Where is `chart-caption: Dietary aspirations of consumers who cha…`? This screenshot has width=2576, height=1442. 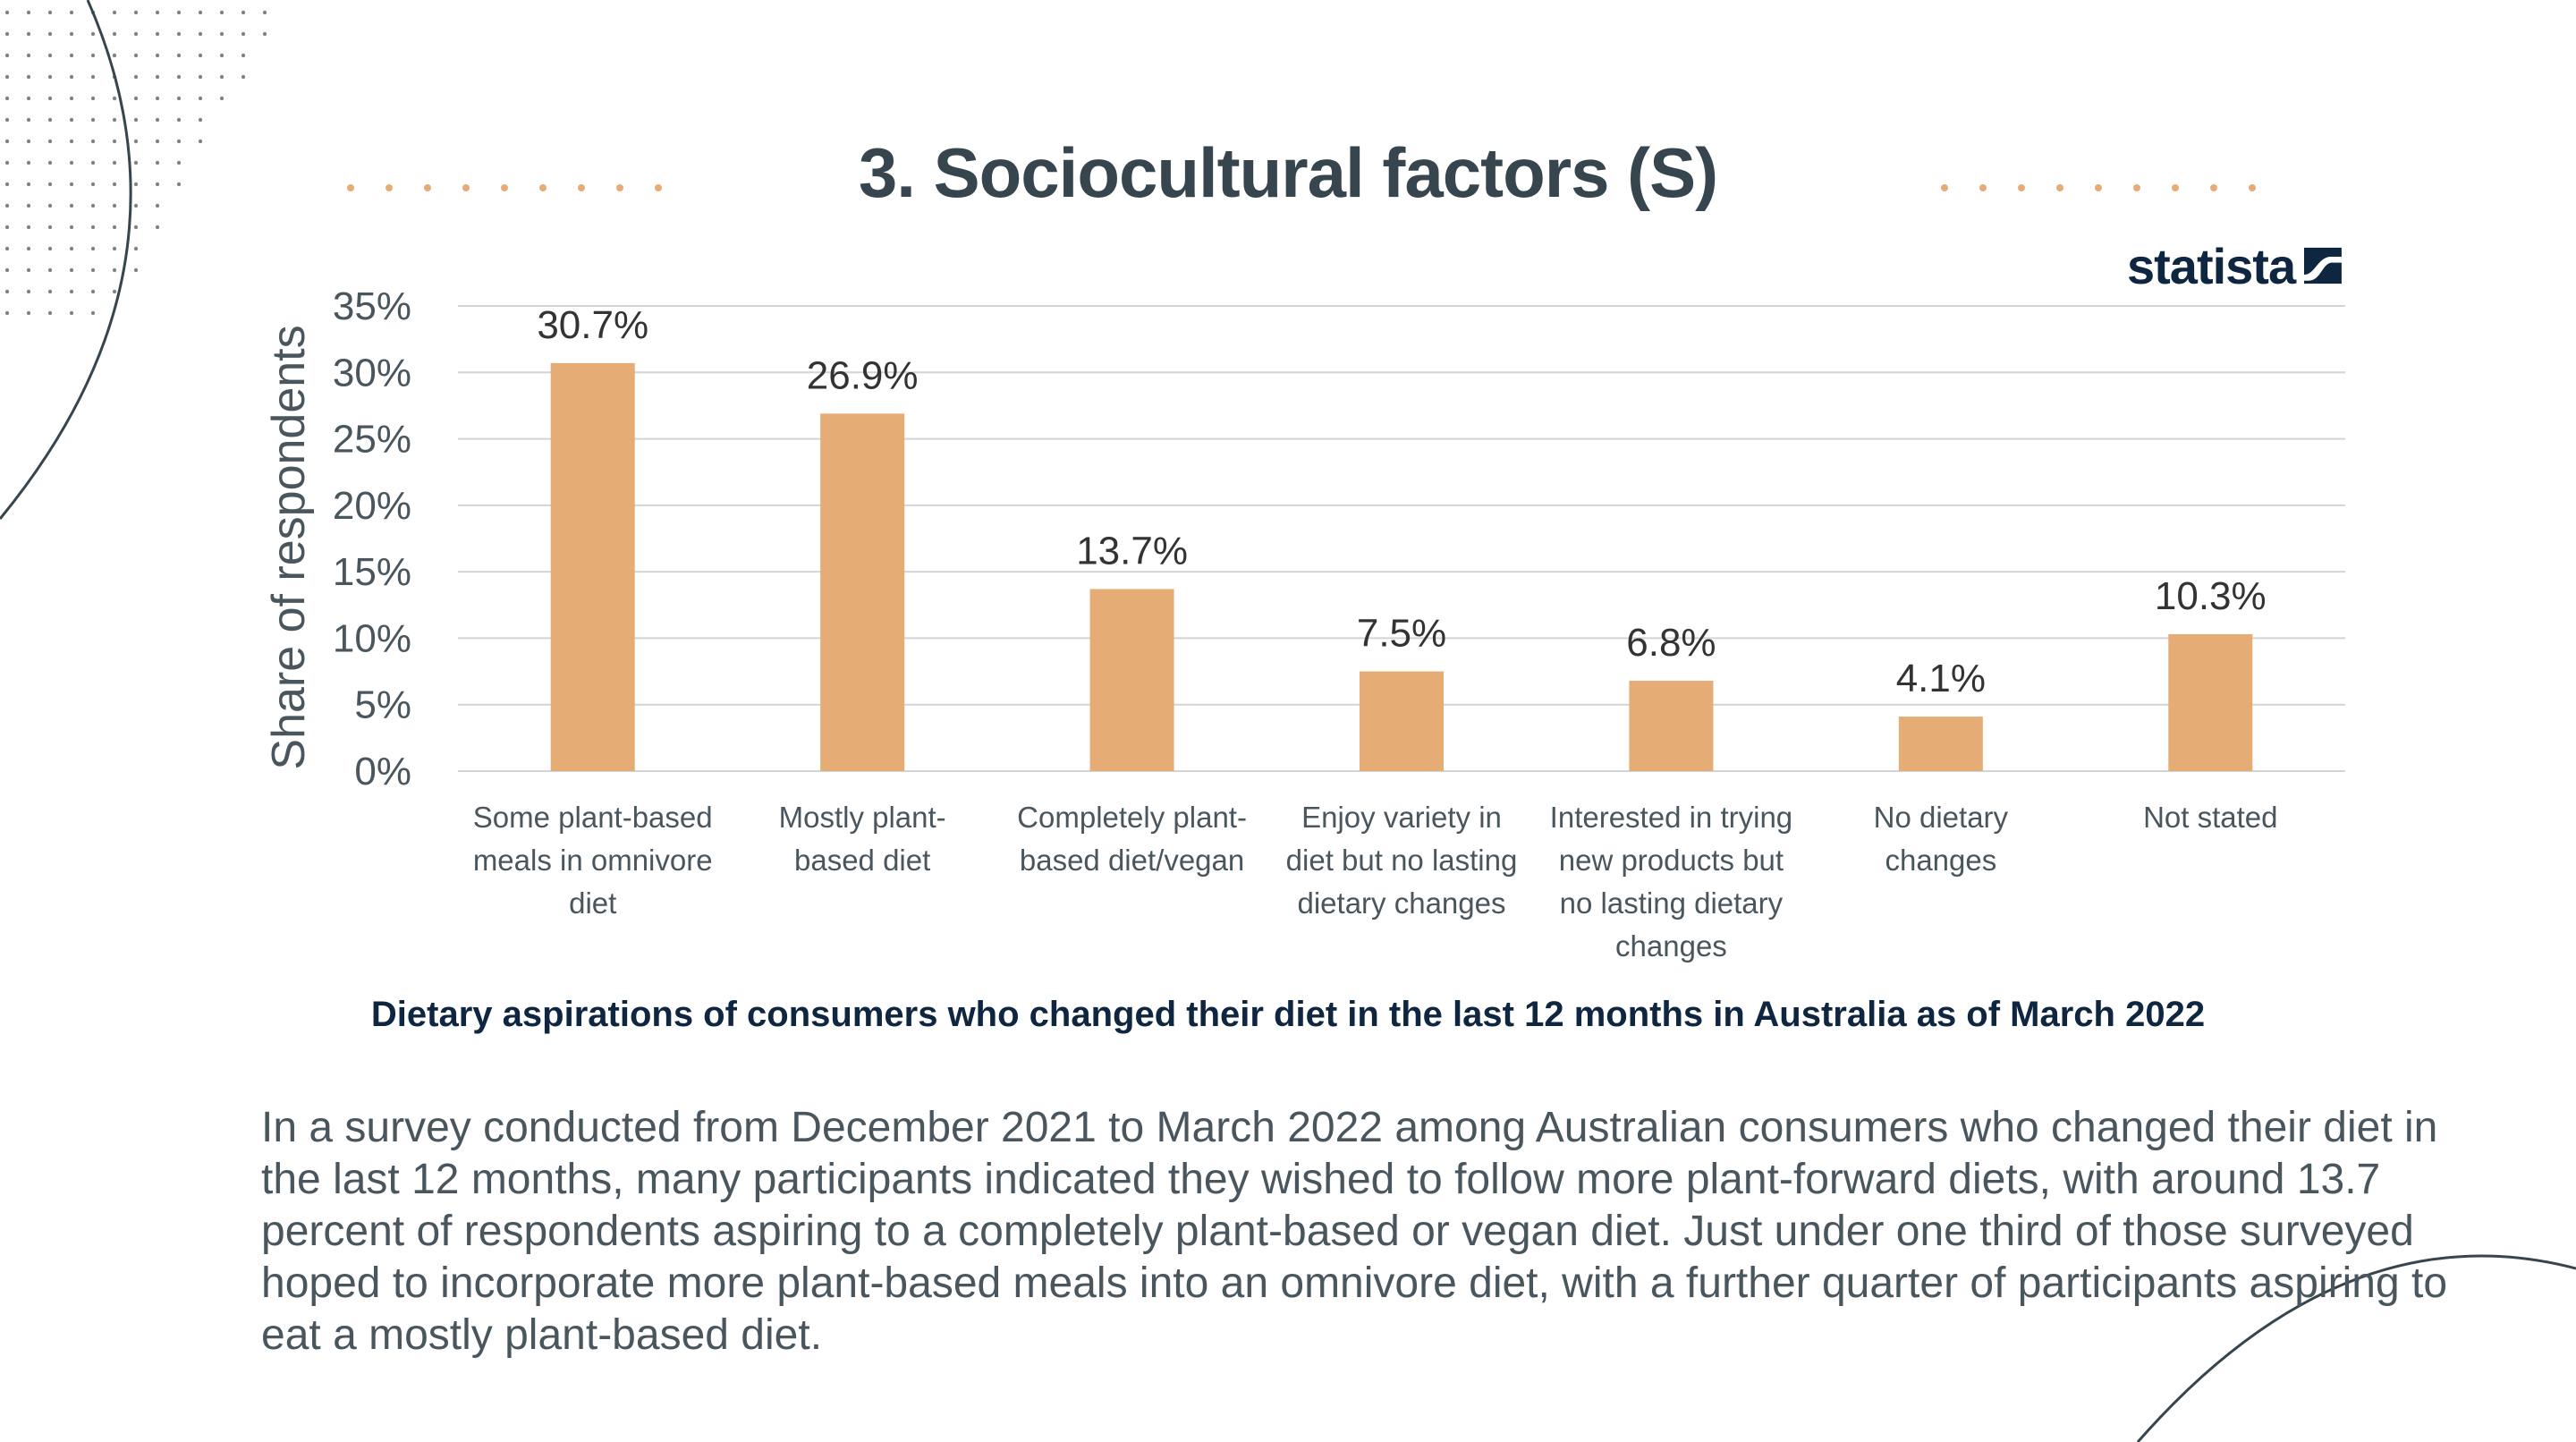
chart-caption: Dietary aspirations of consumers who cha… is located at coordinates (1288, 1014).